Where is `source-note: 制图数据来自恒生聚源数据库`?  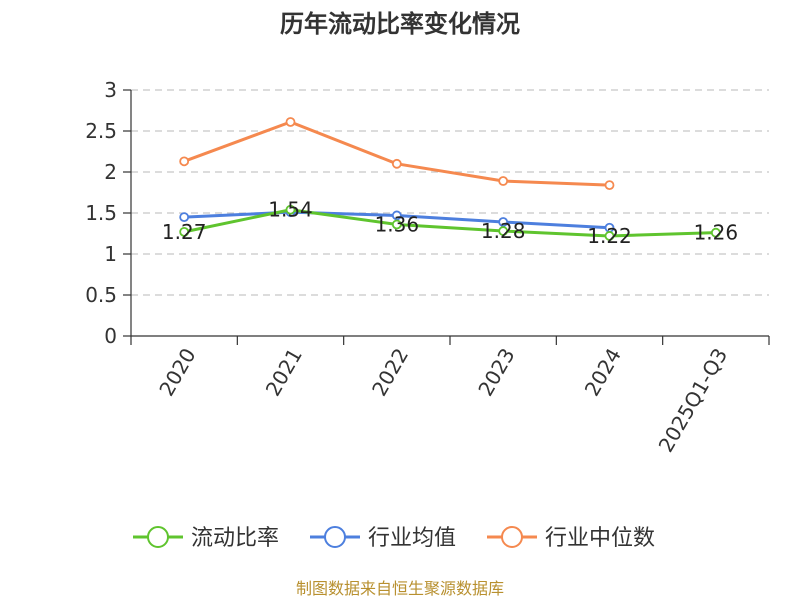 source-note: 制图数据来自恒生聚源数据库 is located at coordinates (400, 588).